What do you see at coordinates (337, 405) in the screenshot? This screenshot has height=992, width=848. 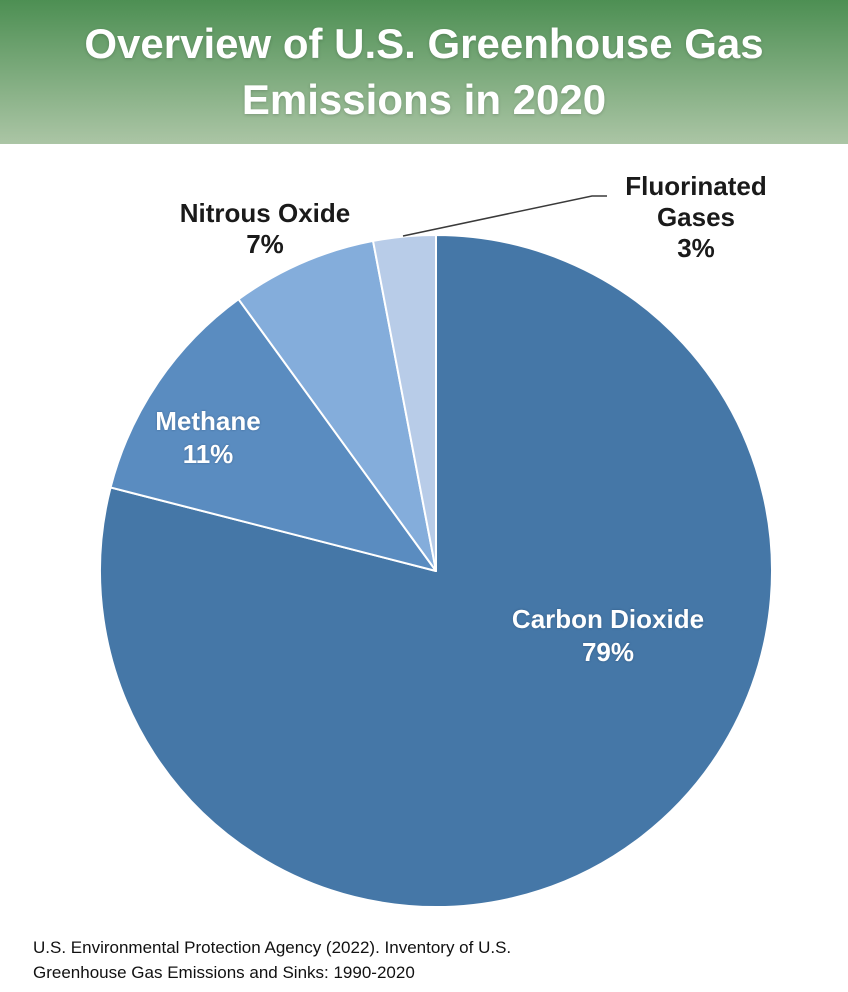 I see `pie-slice-nitrous-oxide` at bounding box center [337, 405].